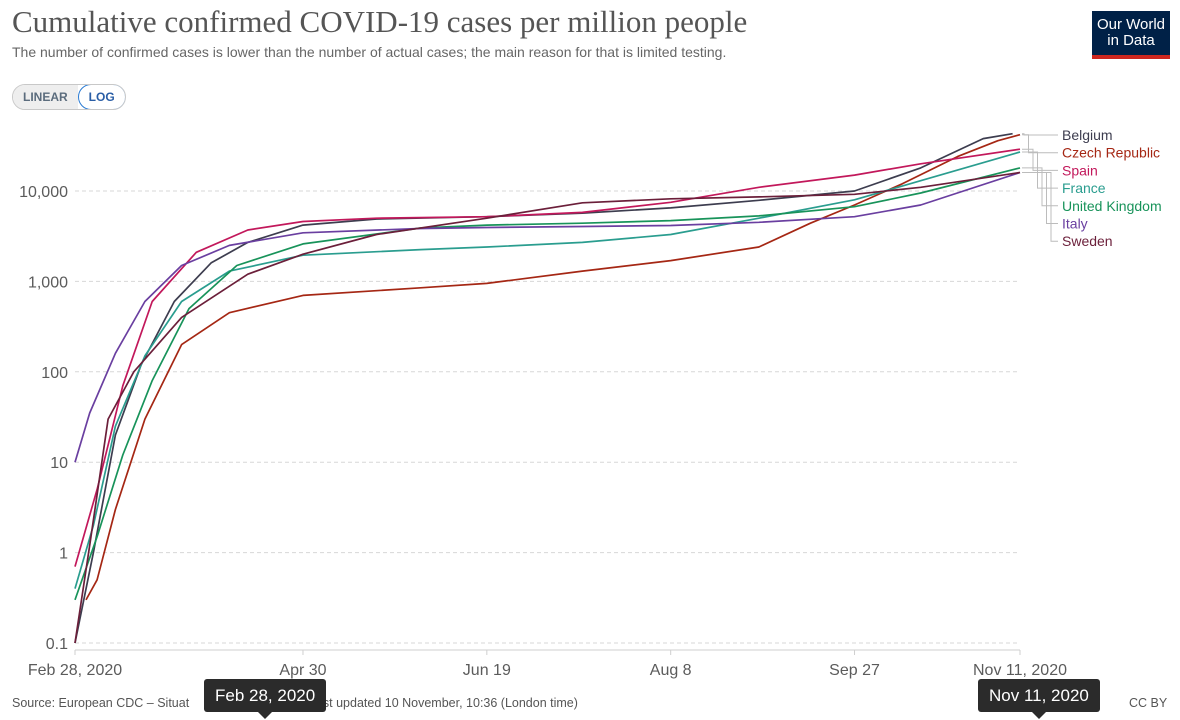 The height and width of the screenshot is (720, 1180). I want to click on y-tick-label: 1,000, so click(48, 282).